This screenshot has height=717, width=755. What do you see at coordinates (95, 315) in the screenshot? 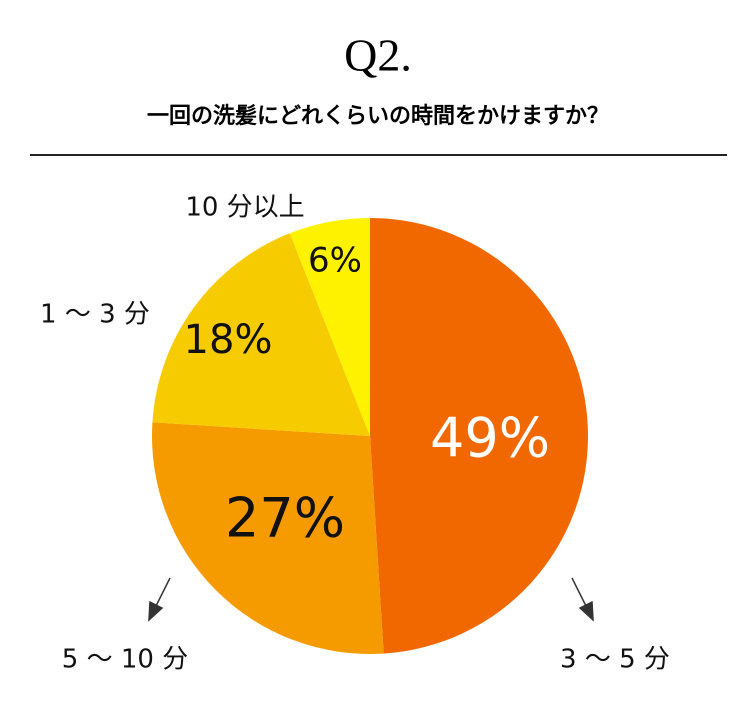
I see `category-label: 1 ～ 3 分` at bounding box center [95, 315].